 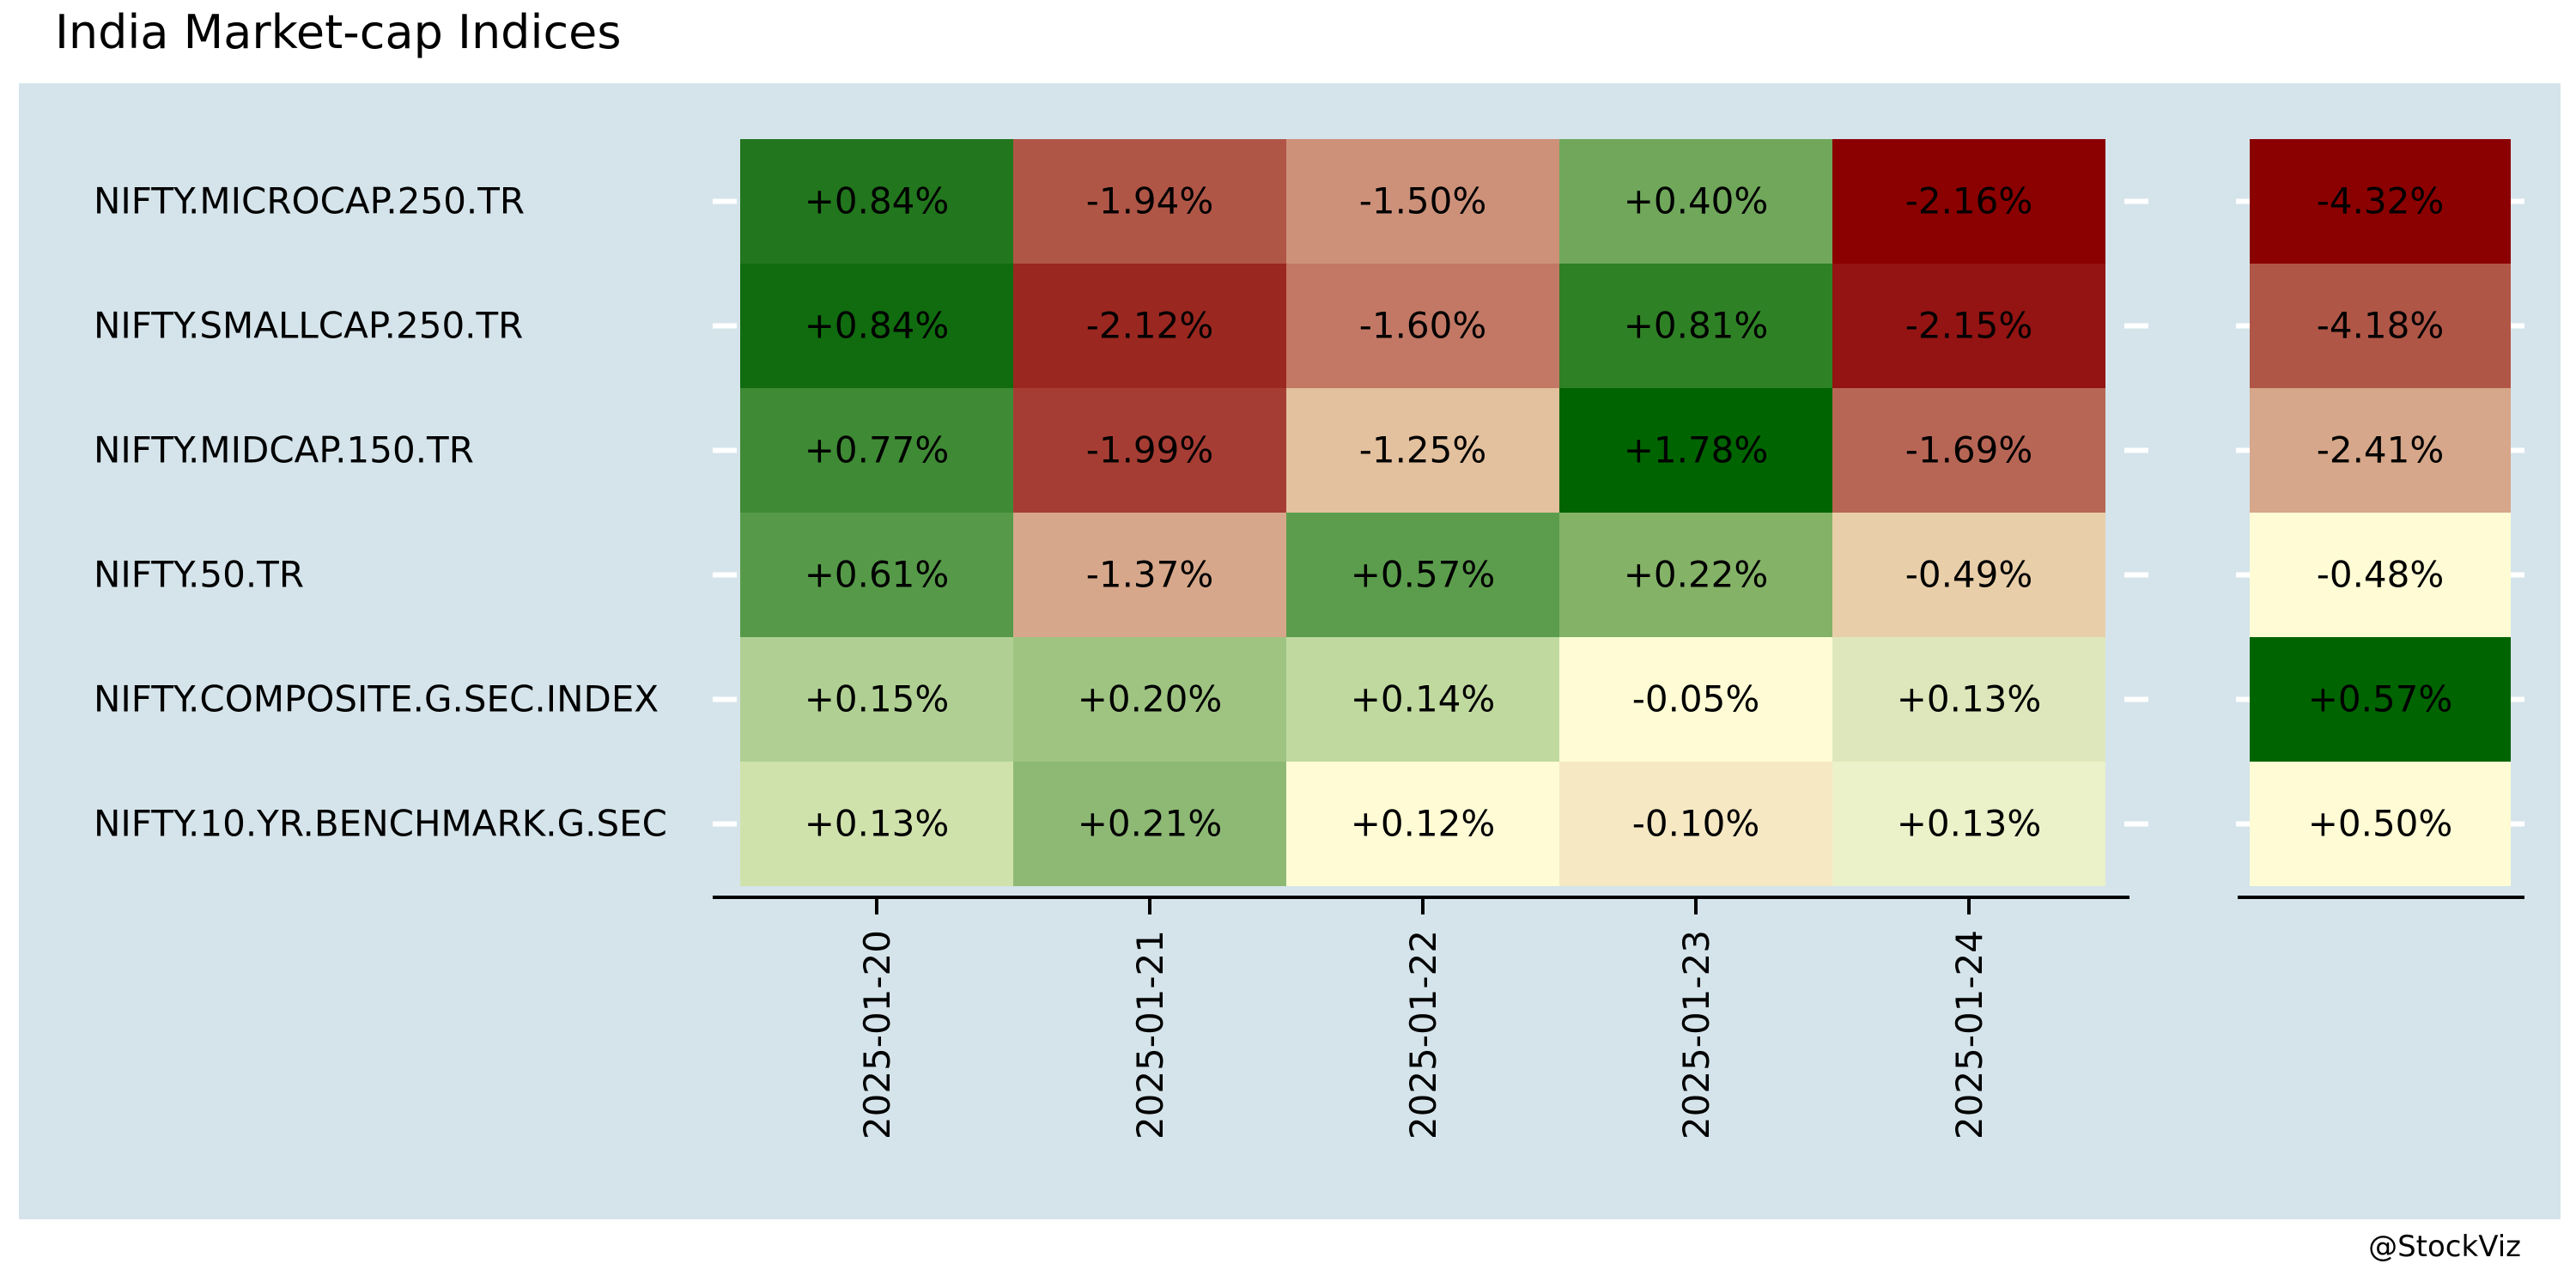 I want to click on credit-label: @StockViz, so click(x=2444, y=1247).